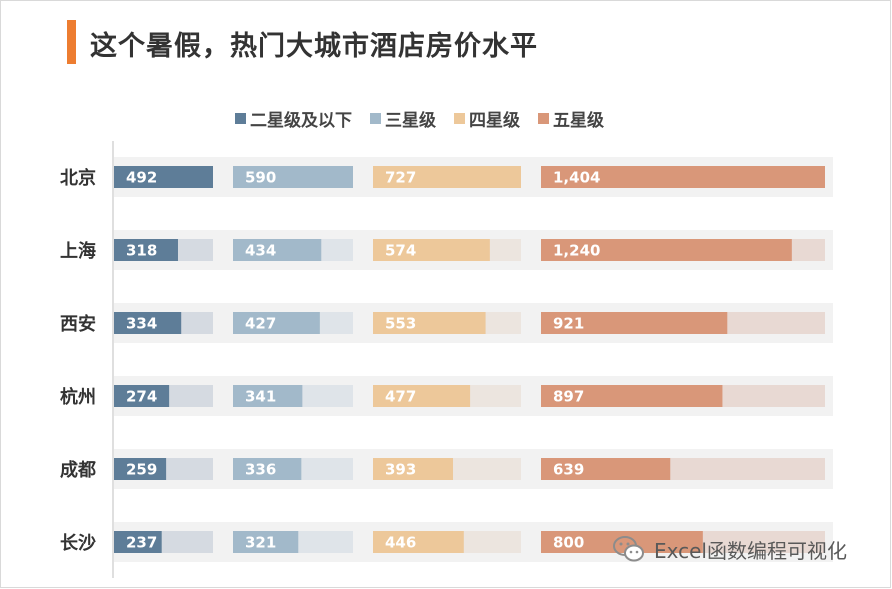 This screenshot has height=589, width=892. I want to click on data-label: 336, so click(260, 470).